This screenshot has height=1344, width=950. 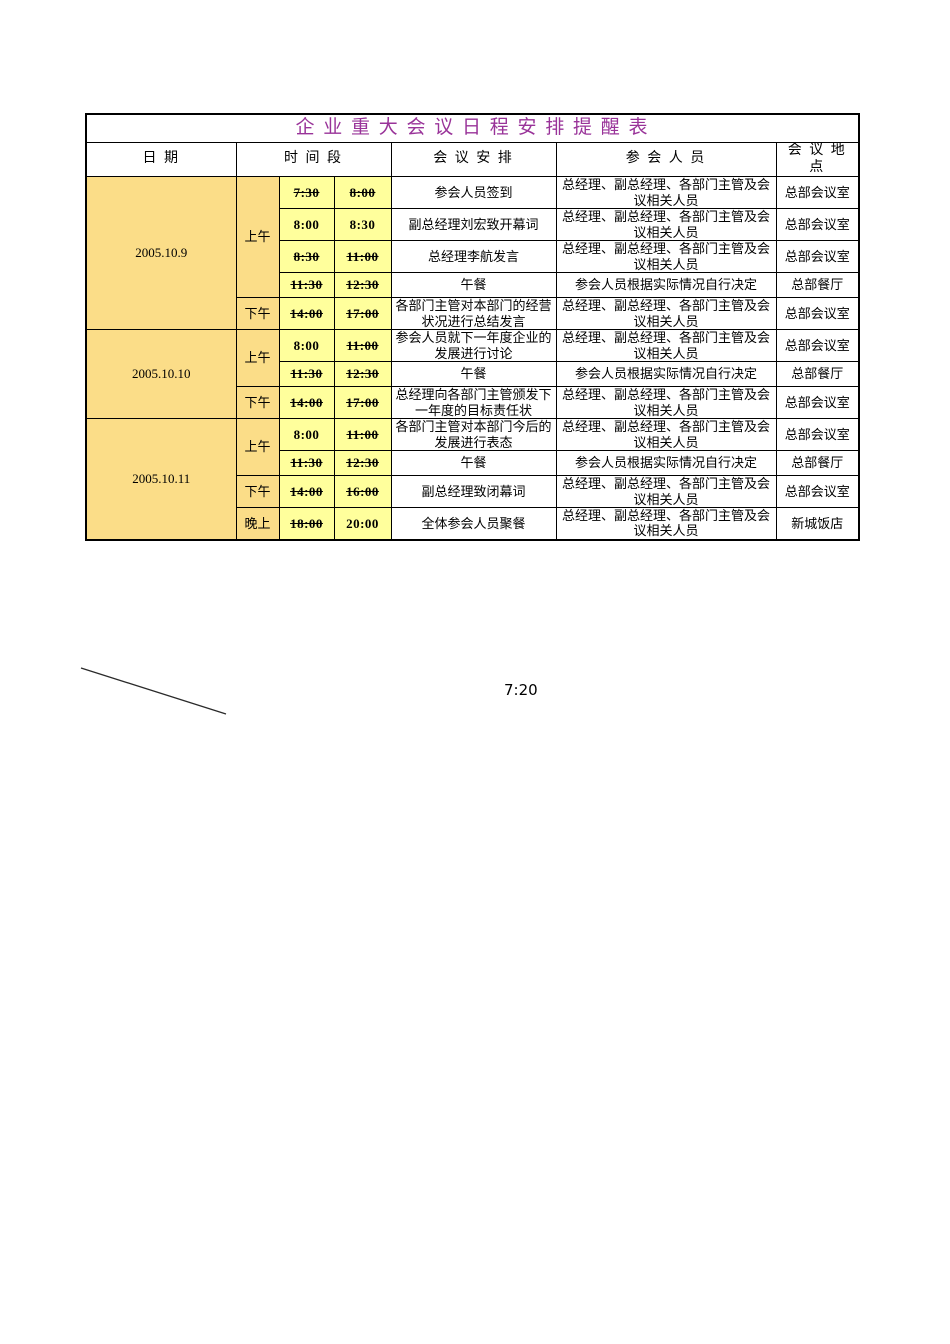 I want to click on meeting-cell: 副总经理致闭幕词, so click(x=473, y=492).